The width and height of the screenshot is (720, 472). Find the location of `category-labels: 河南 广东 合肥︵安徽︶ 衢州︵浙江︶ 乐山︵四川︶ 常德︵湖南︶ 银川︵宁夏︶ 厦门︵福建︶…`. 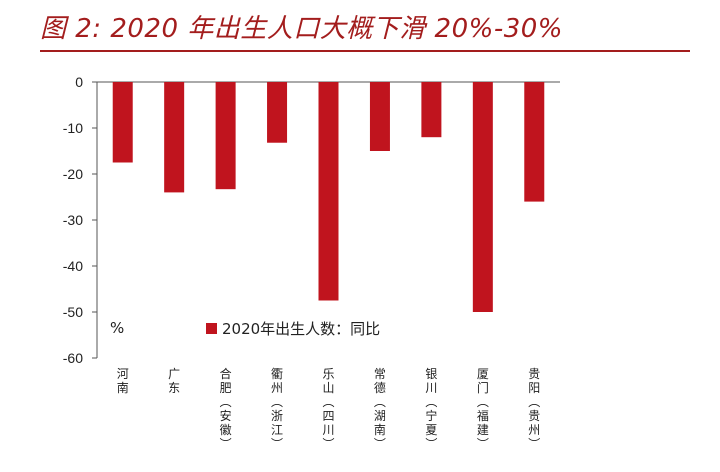

category-labels: 河南 广东 合肥︵安徽︶ 衢州︵浙江︶ 乐山︵四川︶ 常德︵湖南︶ 银川︵宁夏︶ 厦门︵福建︶… is located at coordinates (329, 408).